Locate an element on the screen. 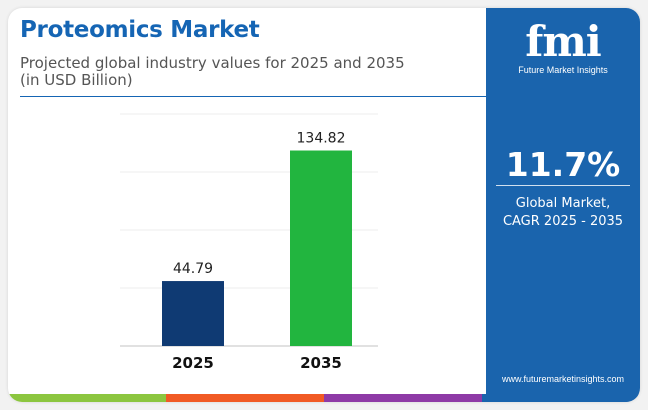 Image resolution: width=648 pixels, height=410 pixels. logo-mark: fmi is located at coordinates (563, 41).